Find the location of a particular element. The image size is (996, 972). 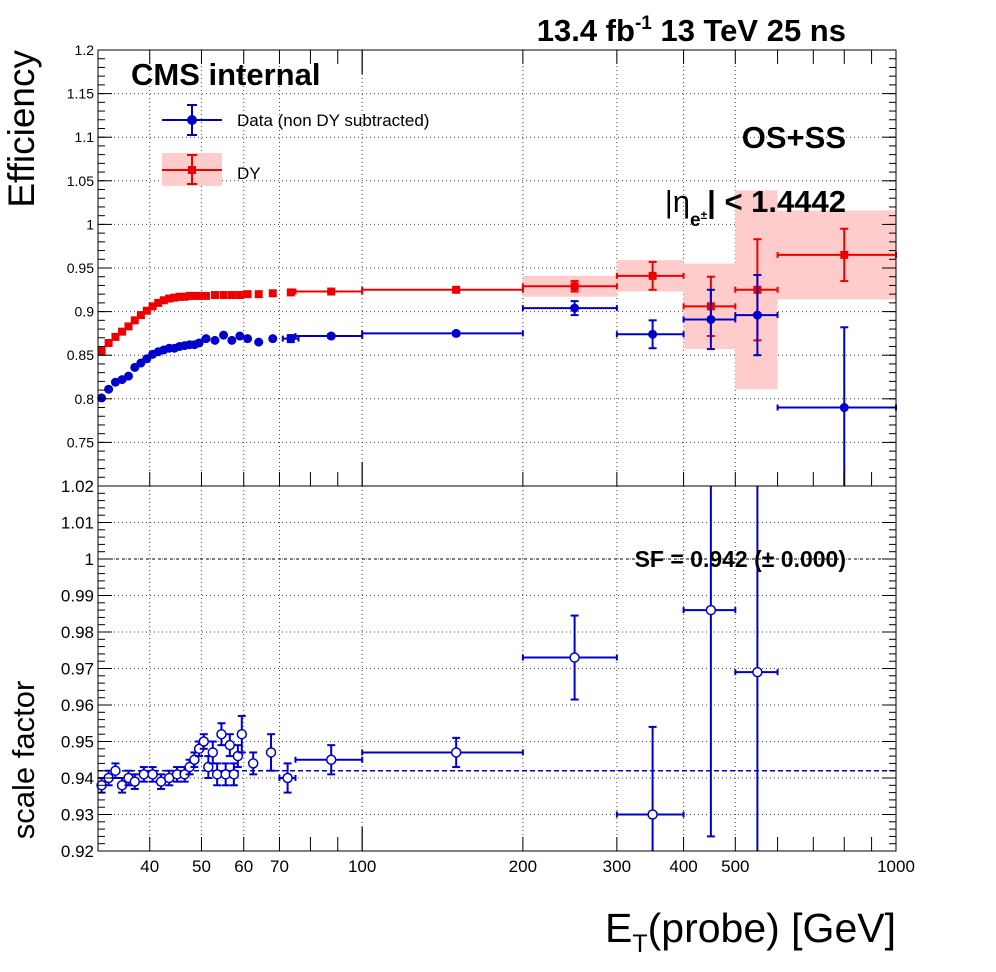

legend-marker-data is located at coordinates (192, 120).